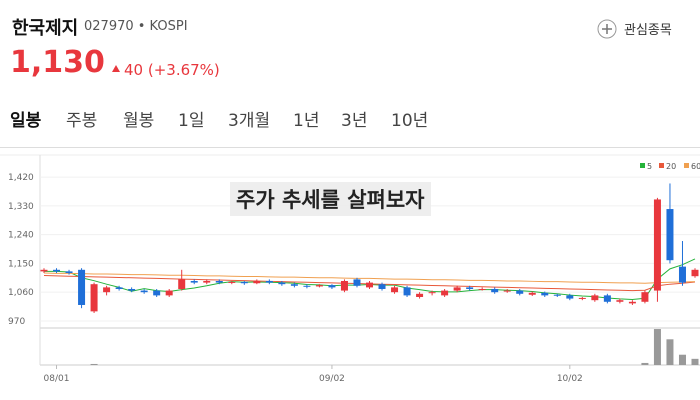  Describe the element at coordinates (648, 30) in the screenshot. I see `watch-button: 관심종목` at that location.